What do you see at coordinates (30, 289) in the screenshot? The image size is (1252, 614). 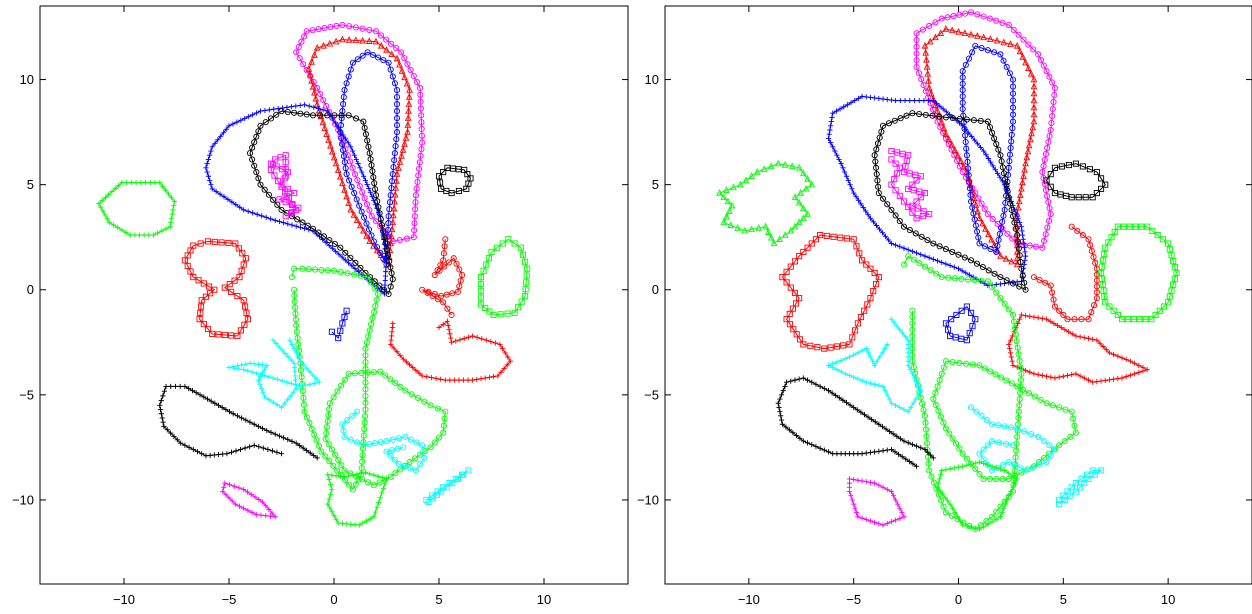 I see `y-tick-label: 0` at bounding box center [30, 289].